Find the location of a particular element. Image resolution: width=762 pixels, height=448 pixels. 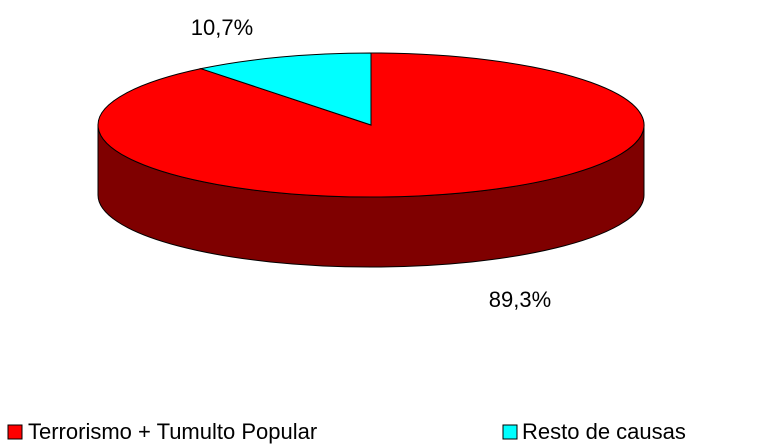

legend-label: Terrorismo + Tumulto Popular is located at coordinates (172, 431).